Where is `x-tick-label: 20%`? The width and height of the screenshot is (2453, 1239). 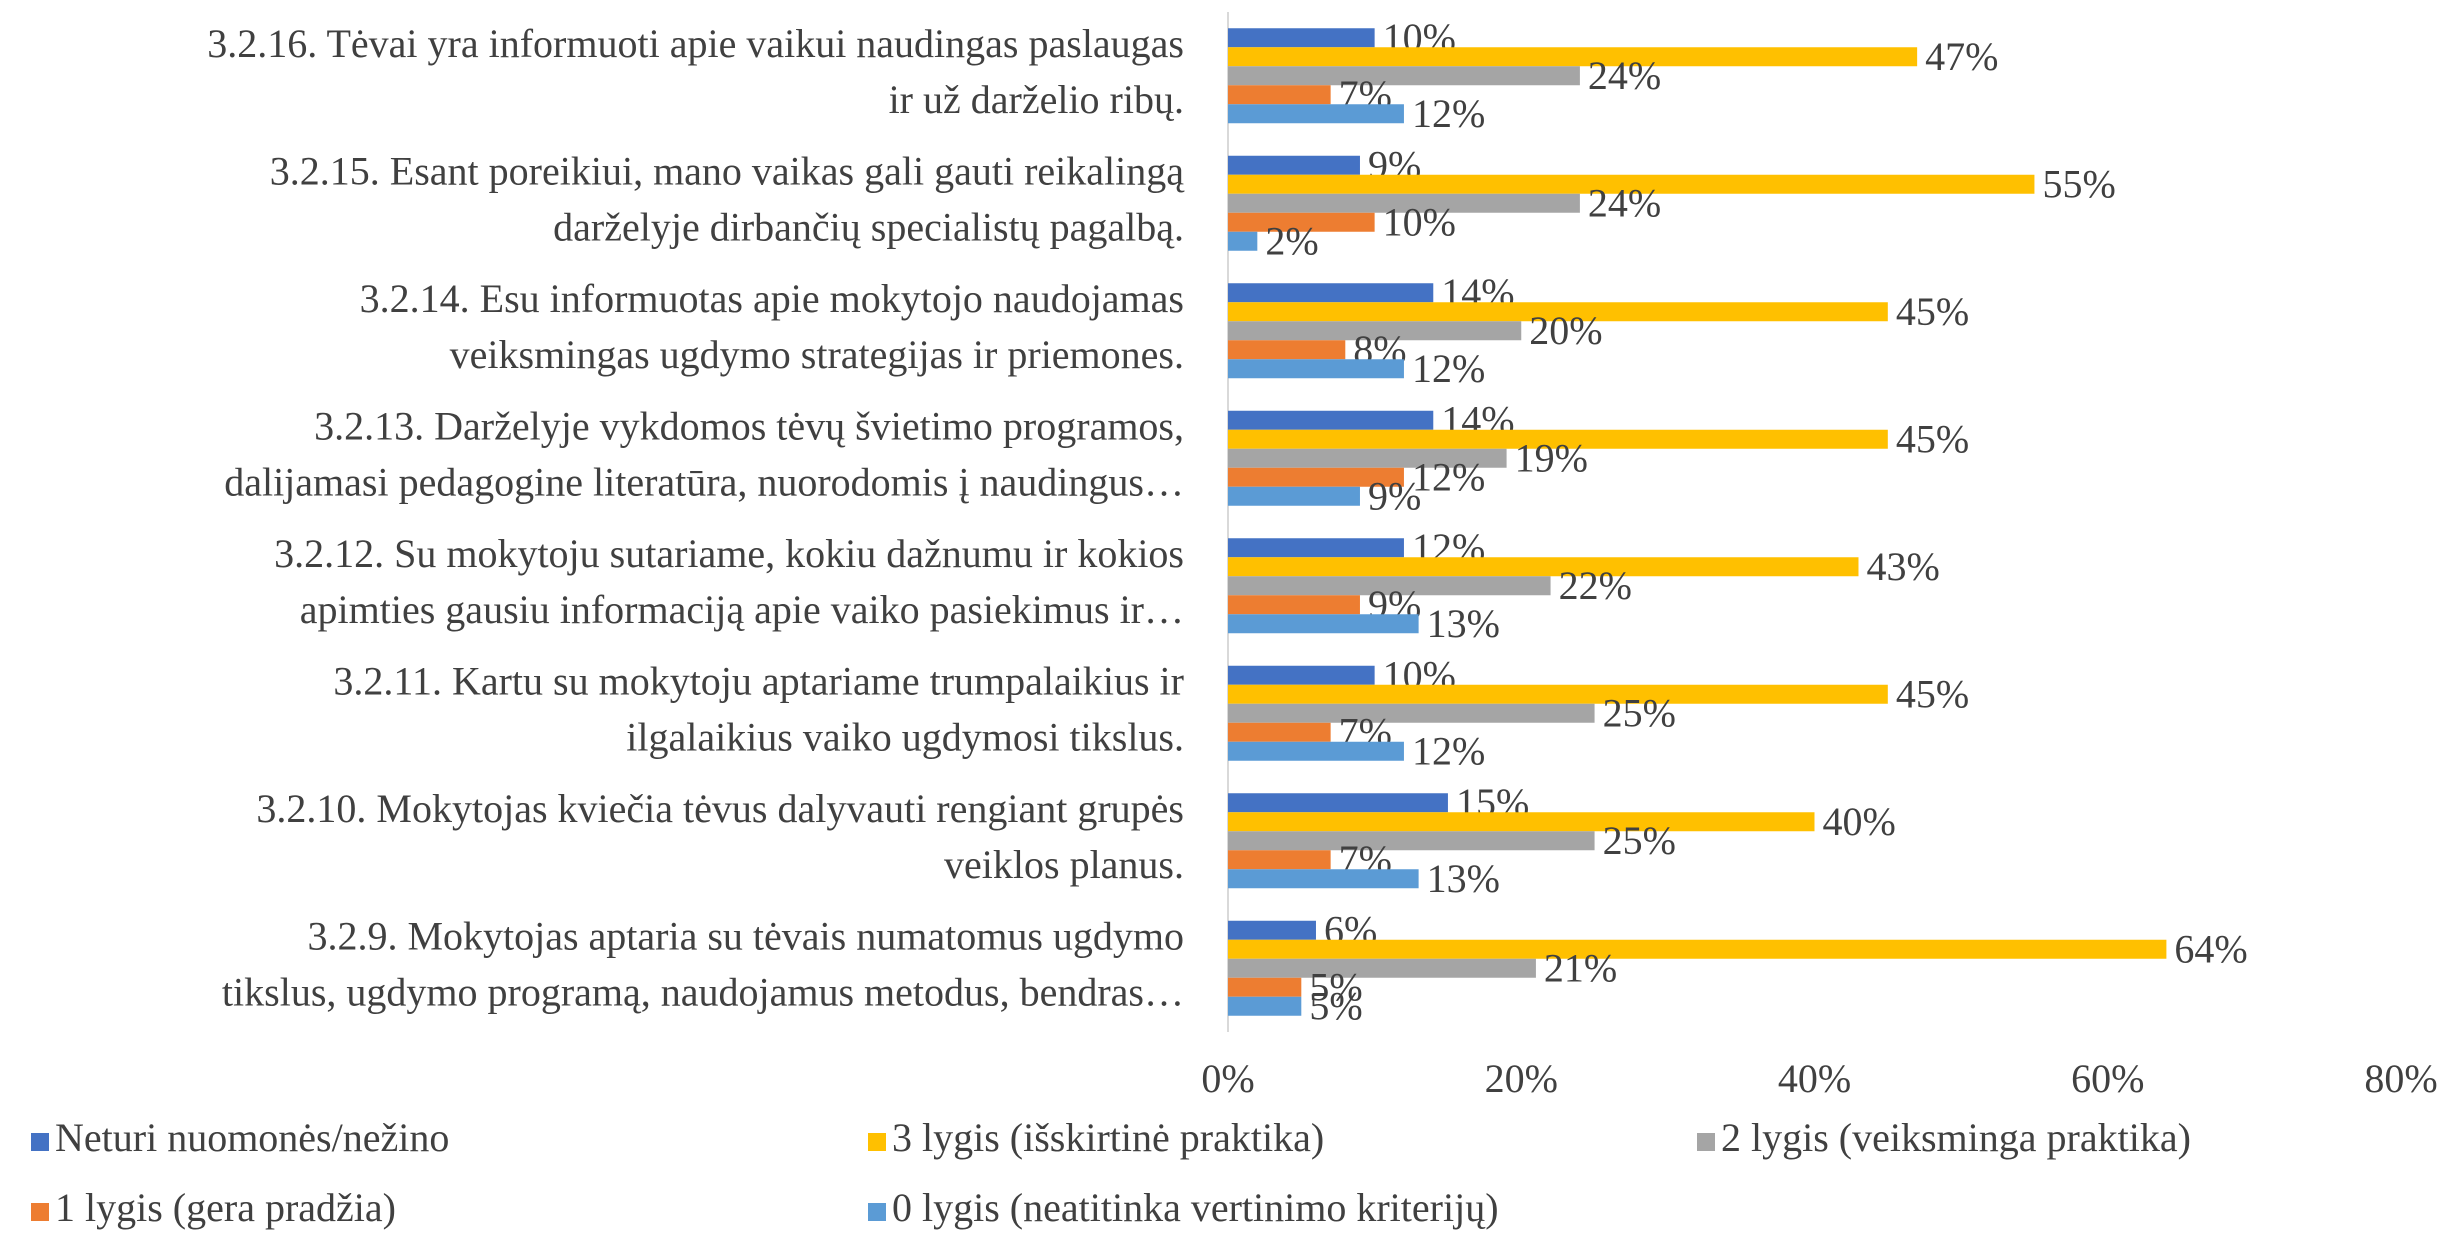 x-tick-label: 20% is located at coordinates (1521, 1078).